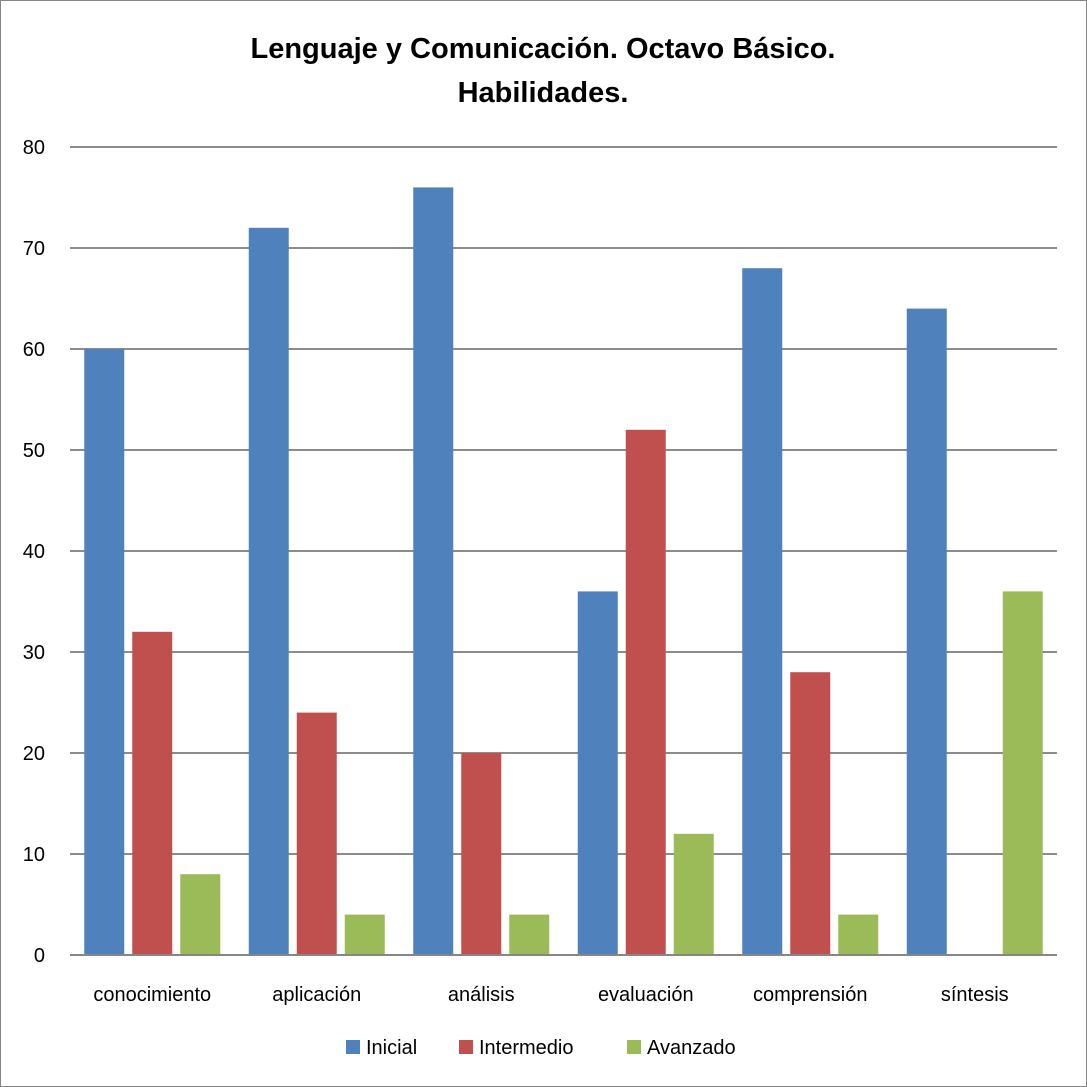 The image size is (1087, 1087). I want to click on y-tick-label: 30, so click(34, 653).